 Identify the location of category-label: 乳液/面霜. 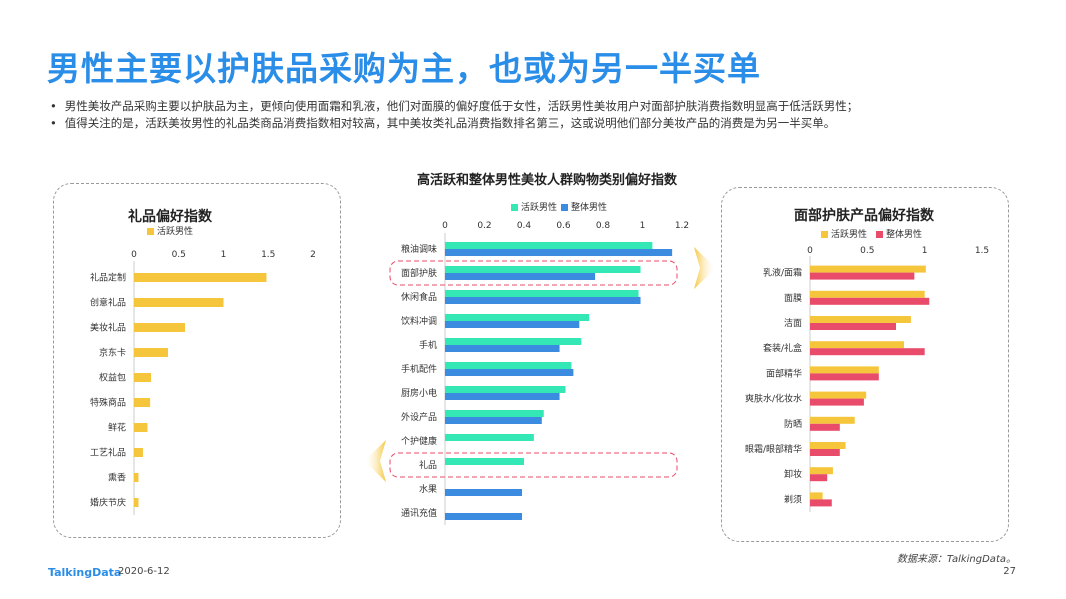
(782, 273).